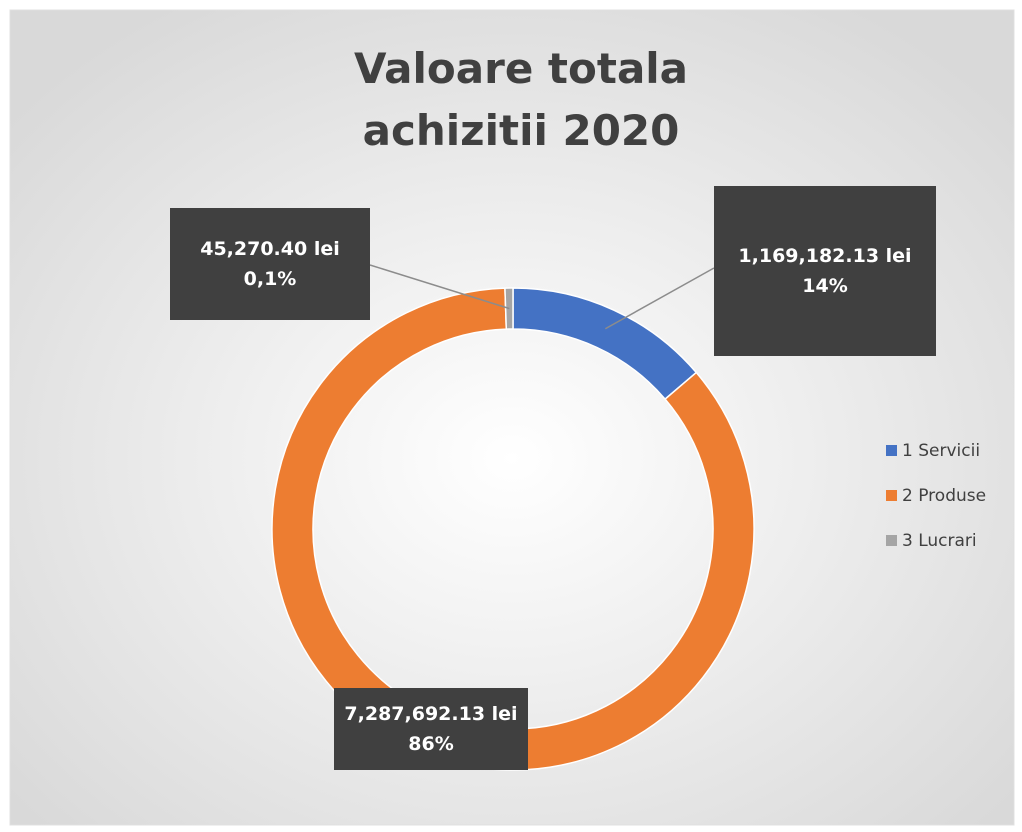  I want to click on value-label: 45,270.40 lei, so click(270, 249).